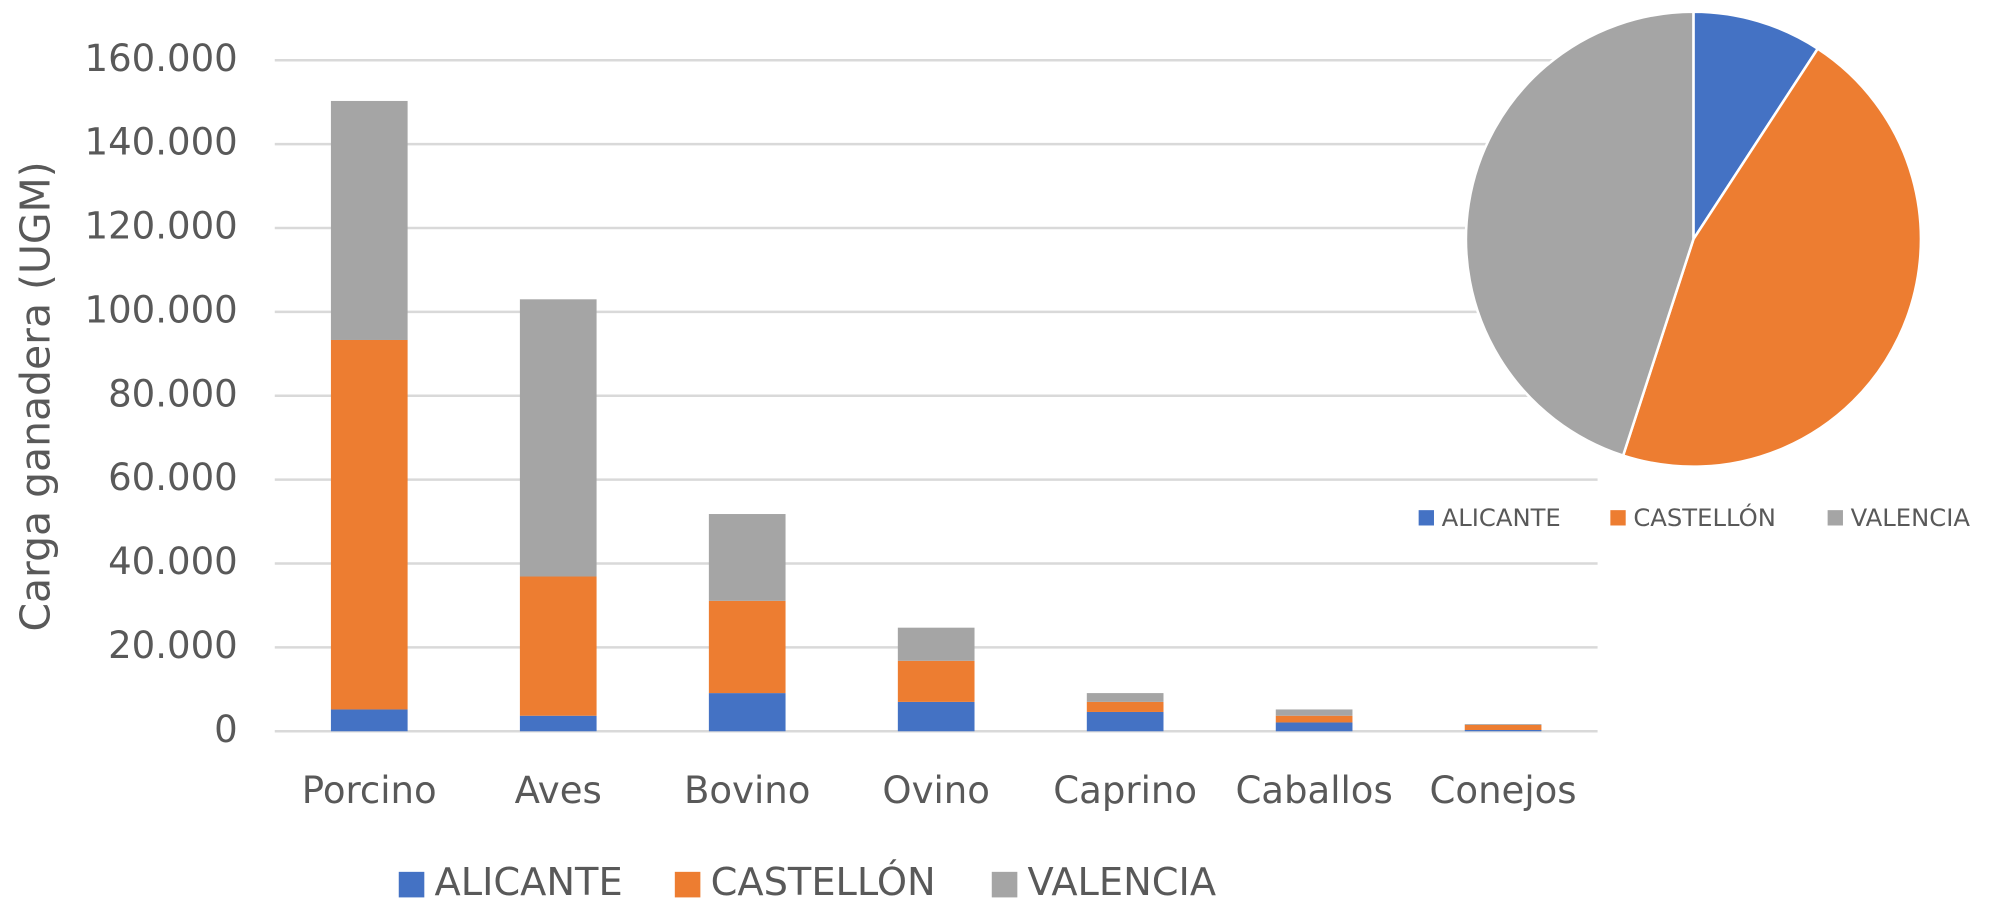  What do you see at coordinates (161, 309) in the screenshot?
I see `y-tick-label: 100.000` at bounding box center [161, 309].